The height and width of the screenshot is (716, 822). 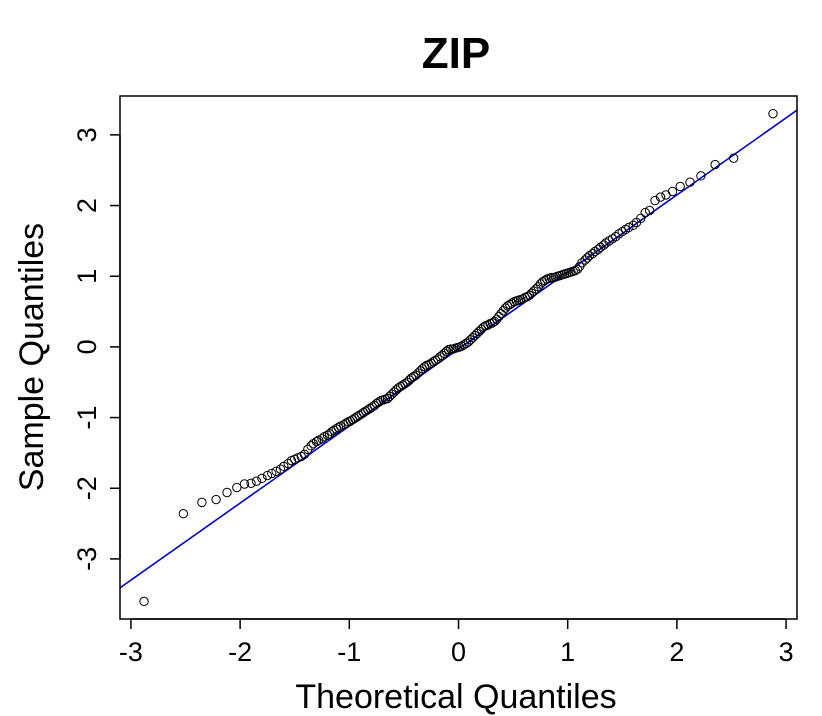 What do you see at coordinates (458, 652) in the screenshot?
I see `x-tick-label: 0` at bounding box center [458, 652].